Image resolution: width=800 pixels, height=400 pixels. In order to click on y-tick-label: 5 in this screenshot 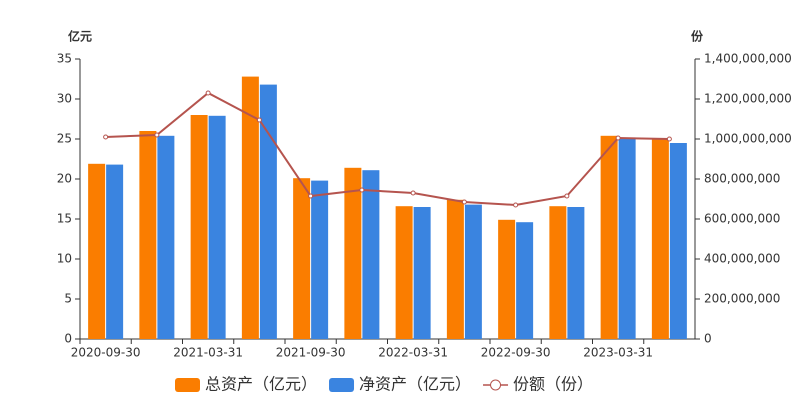, I will do `click(68, 299)`.